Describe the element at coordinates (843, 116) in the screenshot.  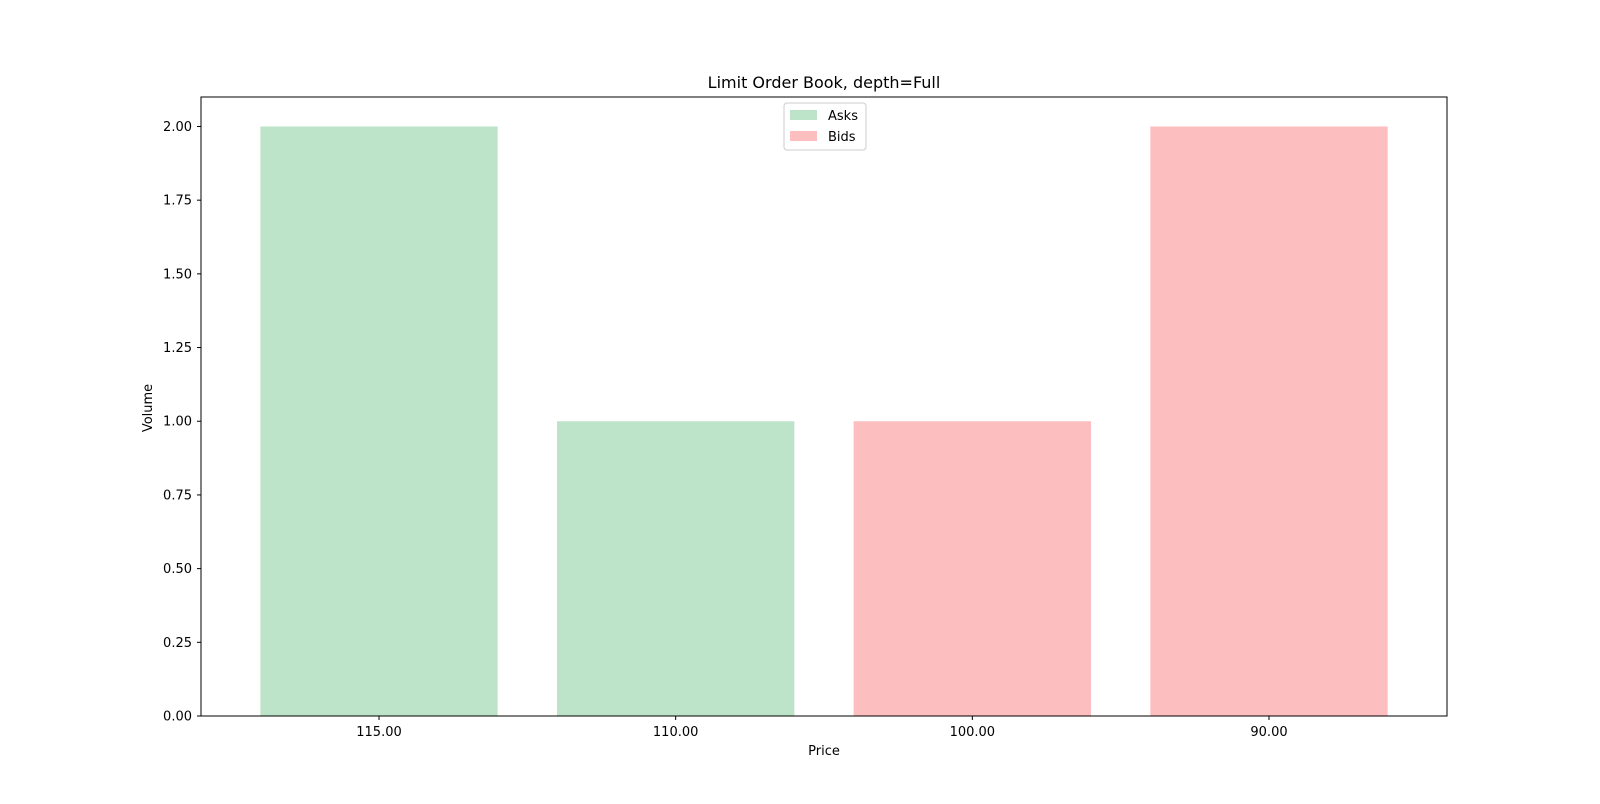
I see `legend-label-asks: Asks` at that location.